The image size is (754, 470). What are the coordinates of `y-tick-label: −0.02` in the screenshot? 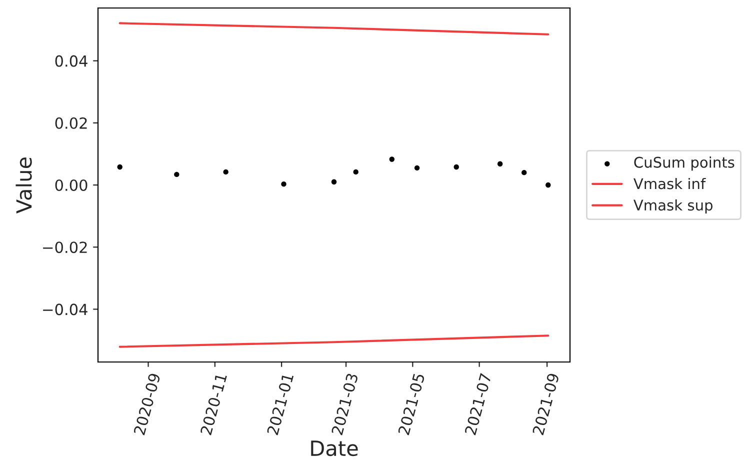 It's located at (65, 248).